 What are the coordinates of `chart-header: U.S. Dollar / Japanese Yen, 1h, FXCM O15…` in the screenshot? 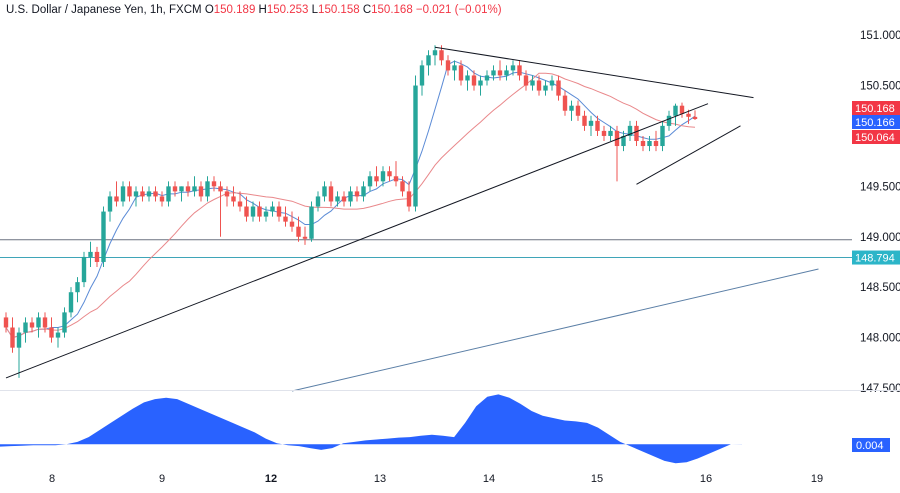 It's located at (254, 10).